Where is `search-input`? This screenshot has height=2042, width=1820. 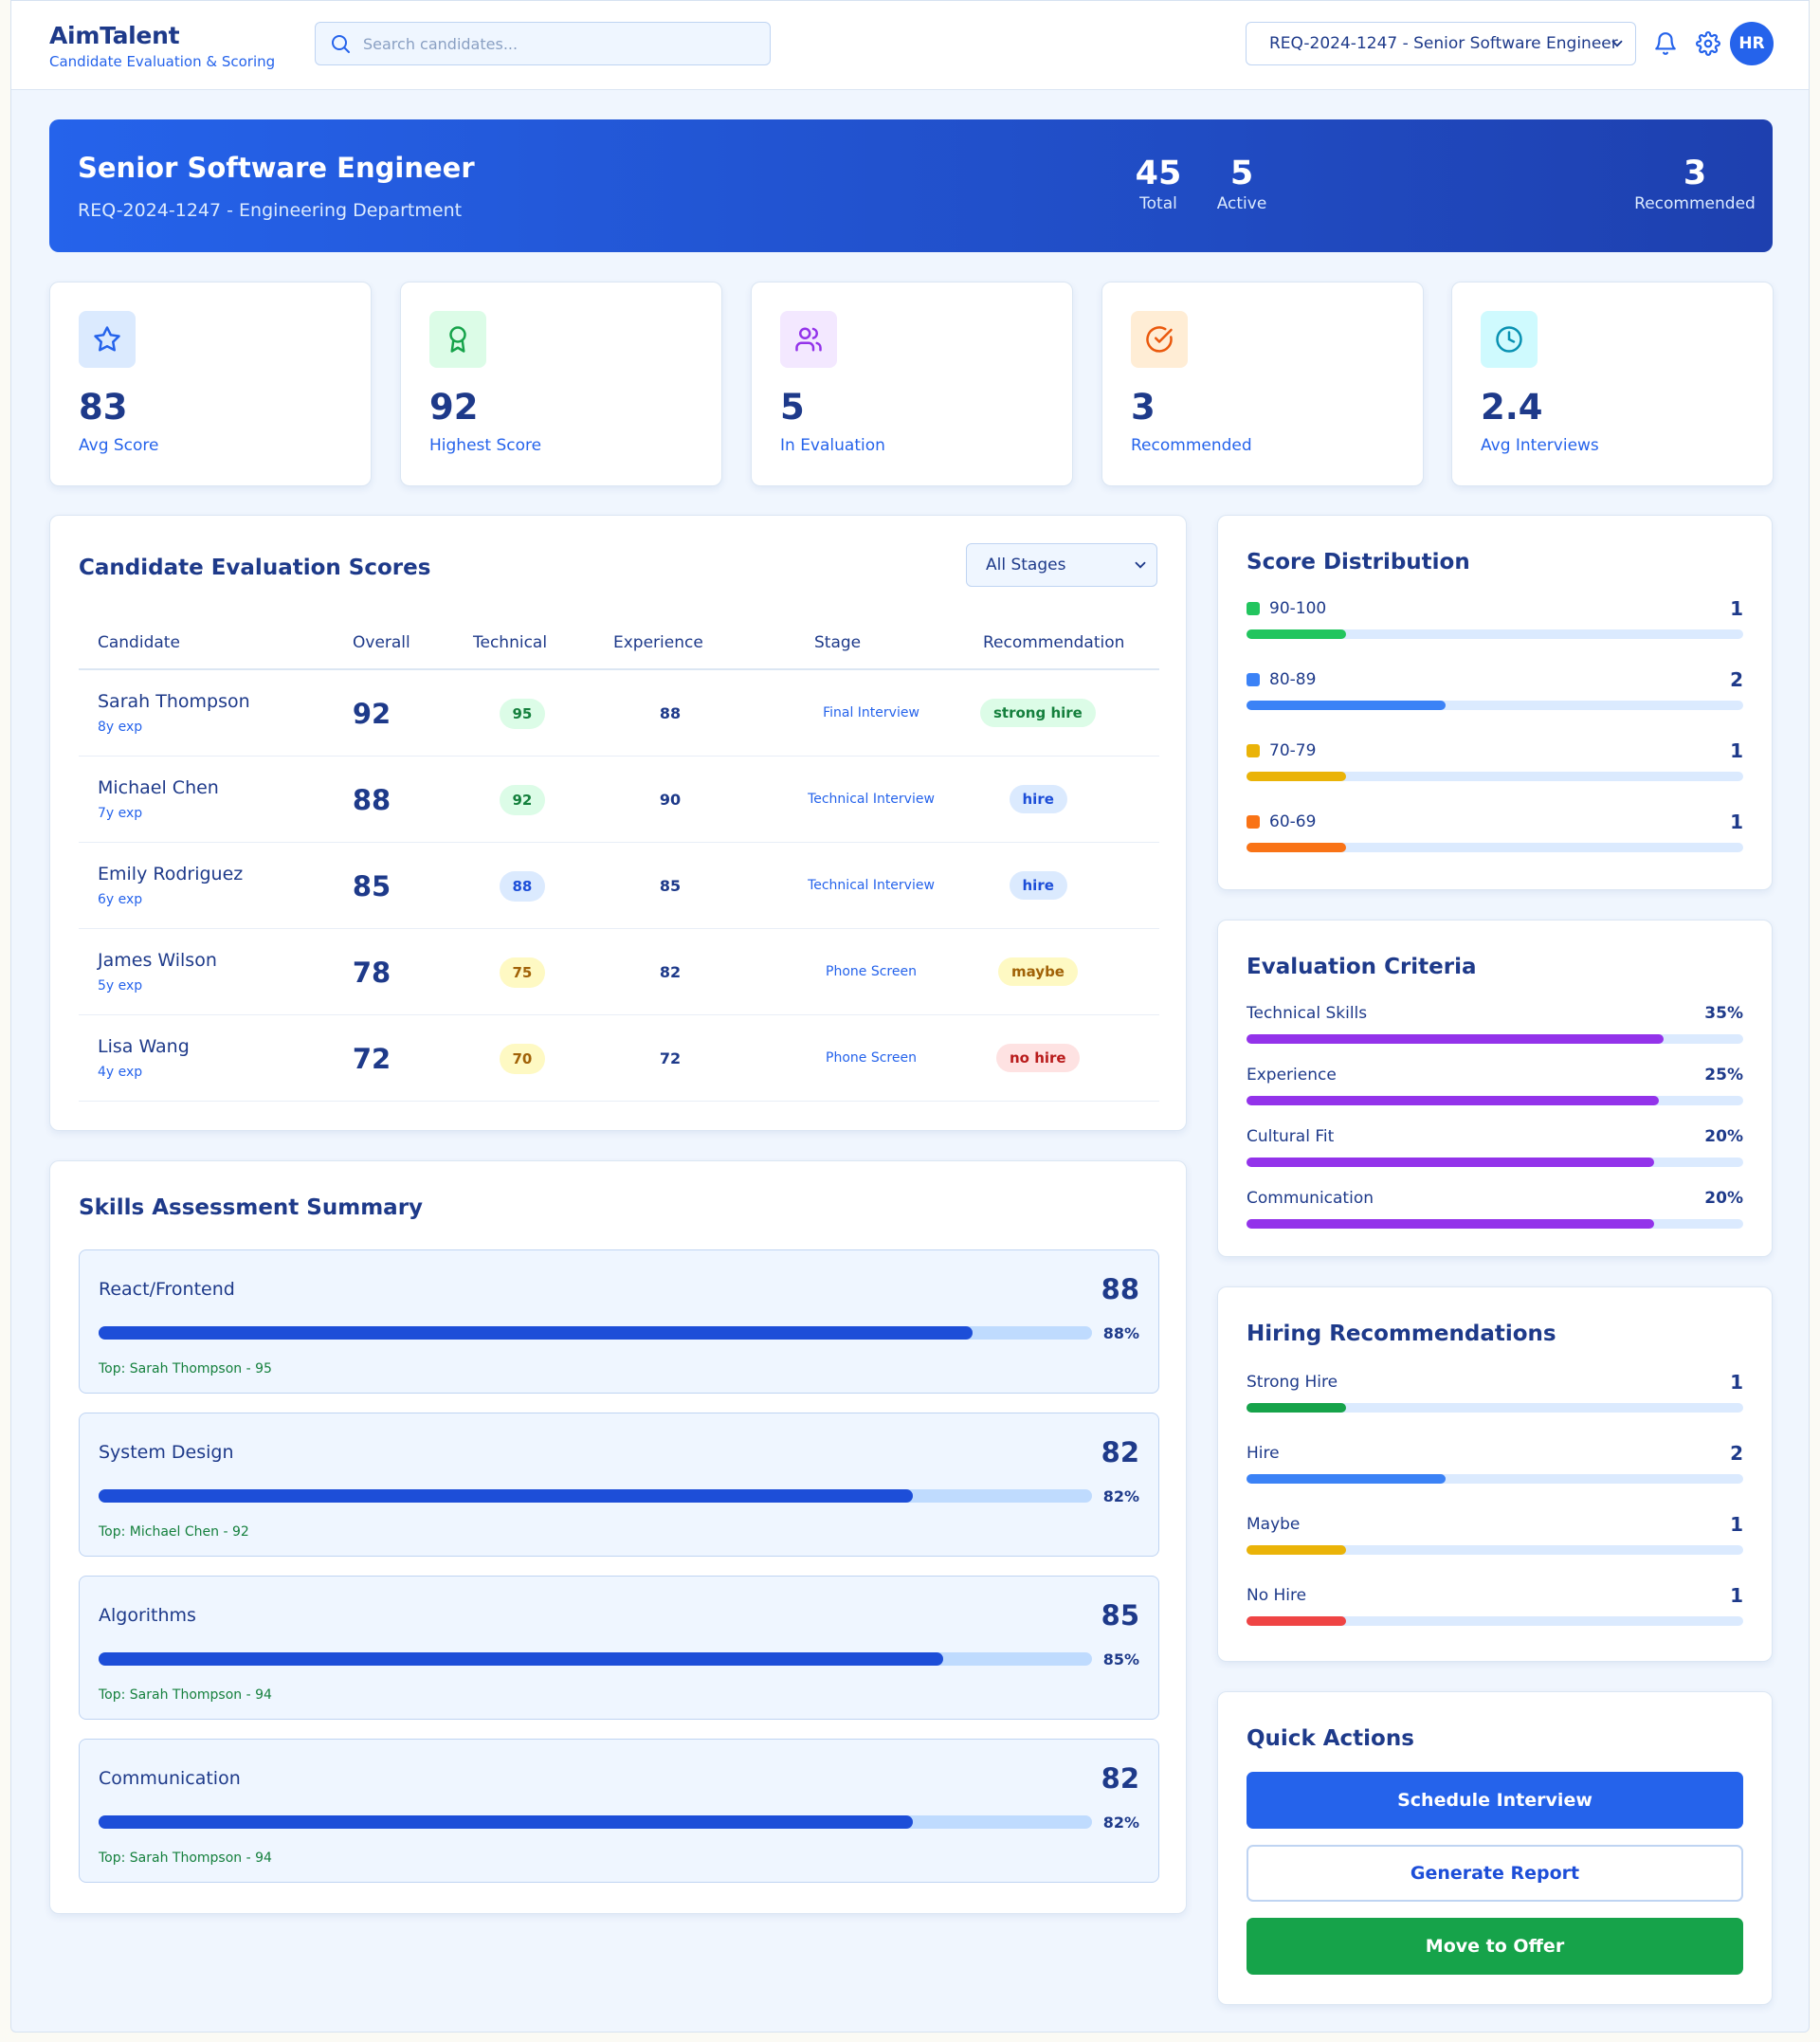
search-input is located at coordinates (562, 43).